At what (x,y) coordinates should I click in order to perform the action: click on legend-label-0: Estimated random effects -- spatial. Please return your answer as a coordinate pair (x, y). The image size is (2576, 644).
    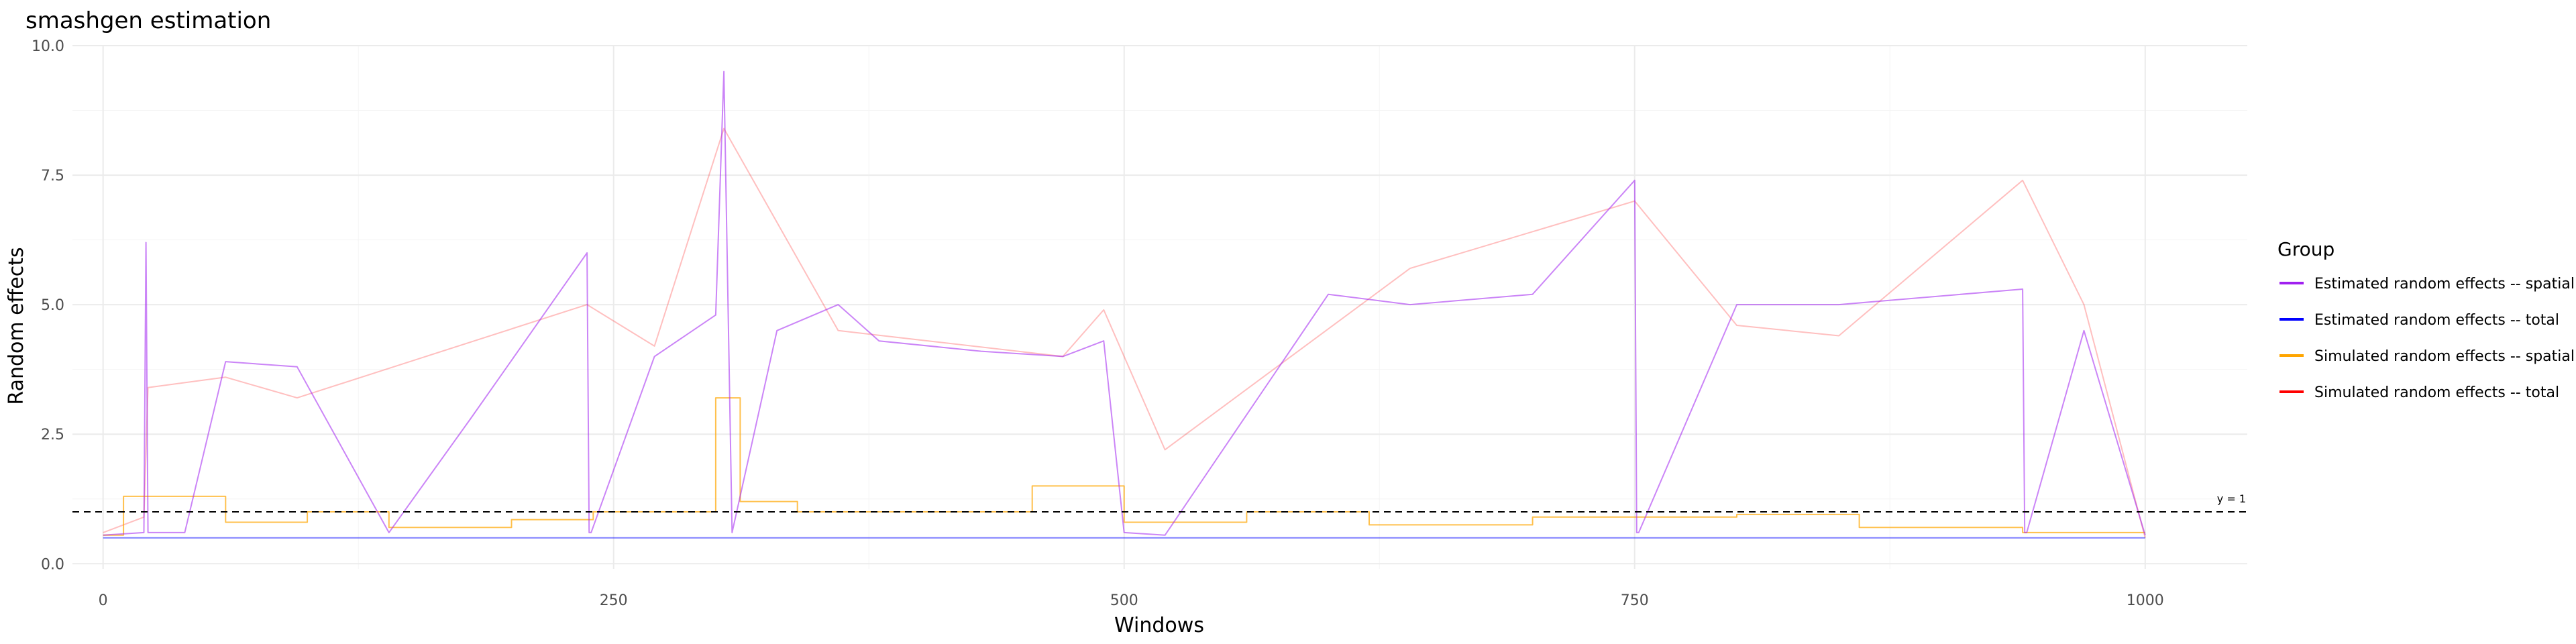
    Looking at the image, I should click on (2444, 284).